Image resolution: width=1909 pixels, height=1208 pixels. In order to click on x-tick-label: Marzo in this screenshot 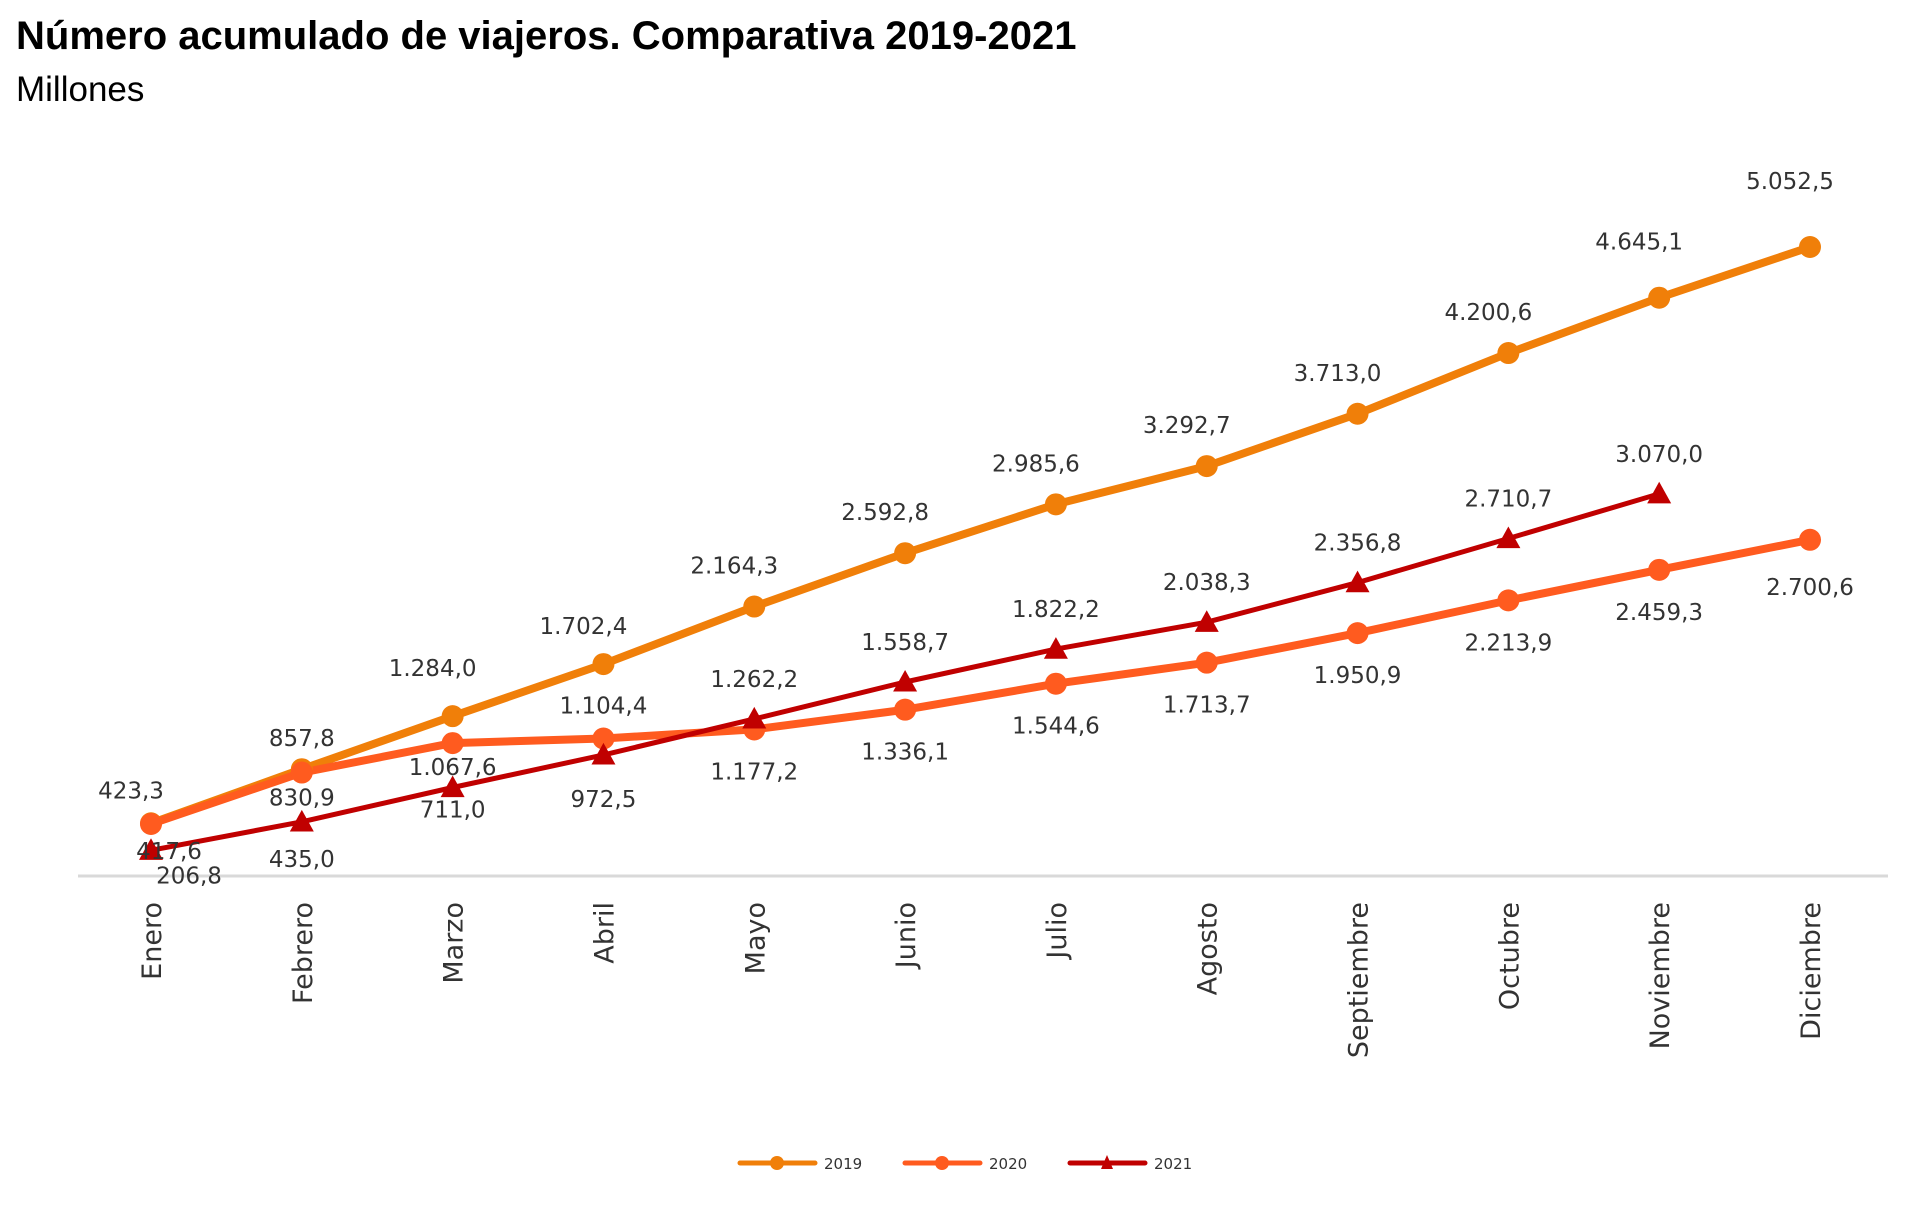, I will do `click(454, 943)`.